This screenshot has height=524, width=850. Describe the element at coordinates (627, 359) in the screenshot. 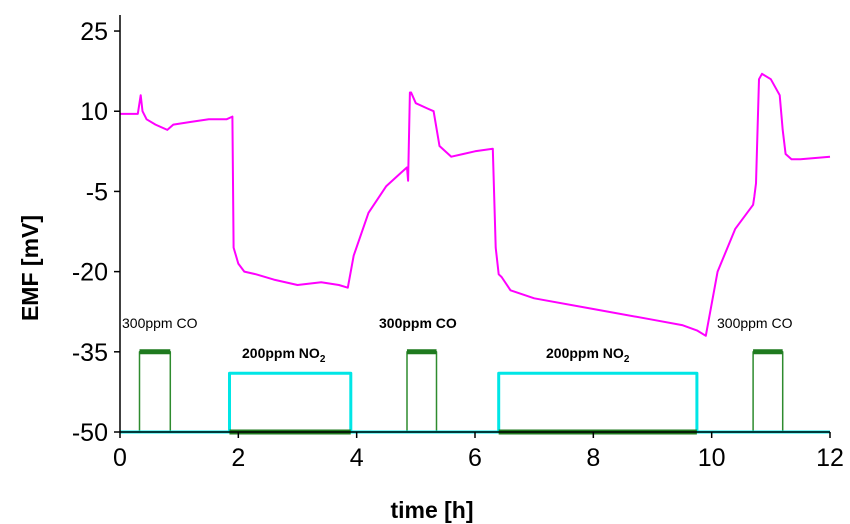

I see `annotation-no2-2-sub: 2` at that location.